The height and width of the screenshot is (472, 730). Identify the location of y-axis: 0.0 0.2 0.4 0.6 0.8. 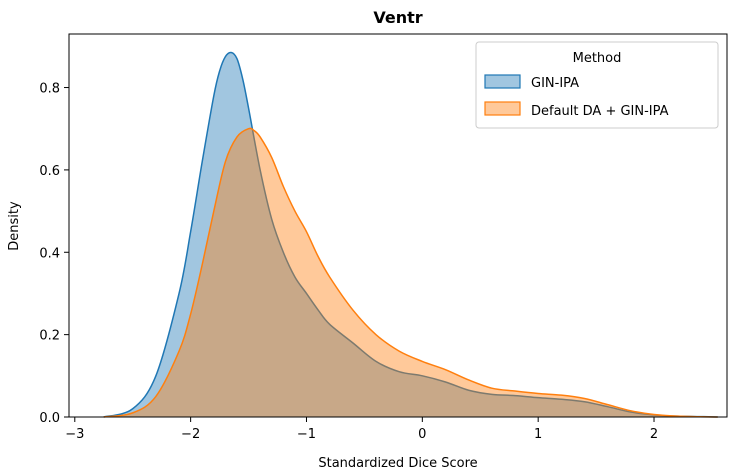
(54, 254).